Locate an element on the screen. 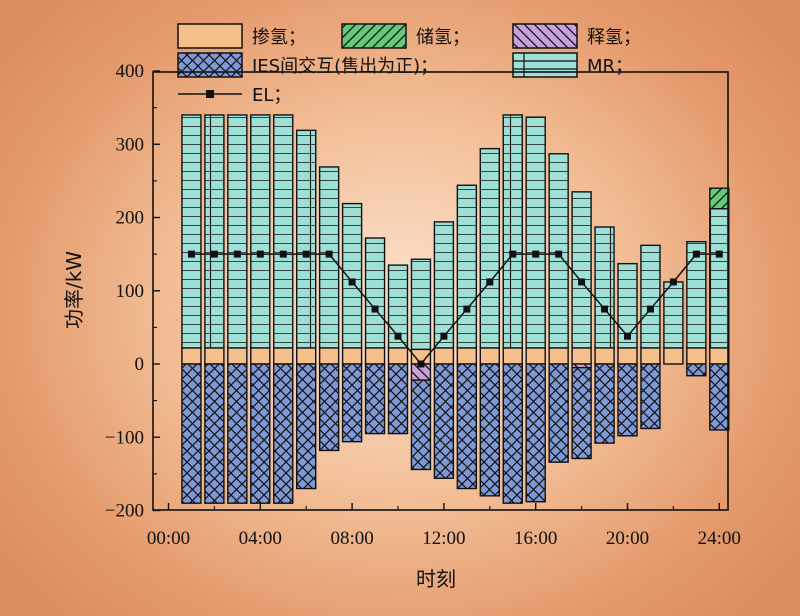  y-axis-title: 功率/kW is located at coordinates (74, 290).